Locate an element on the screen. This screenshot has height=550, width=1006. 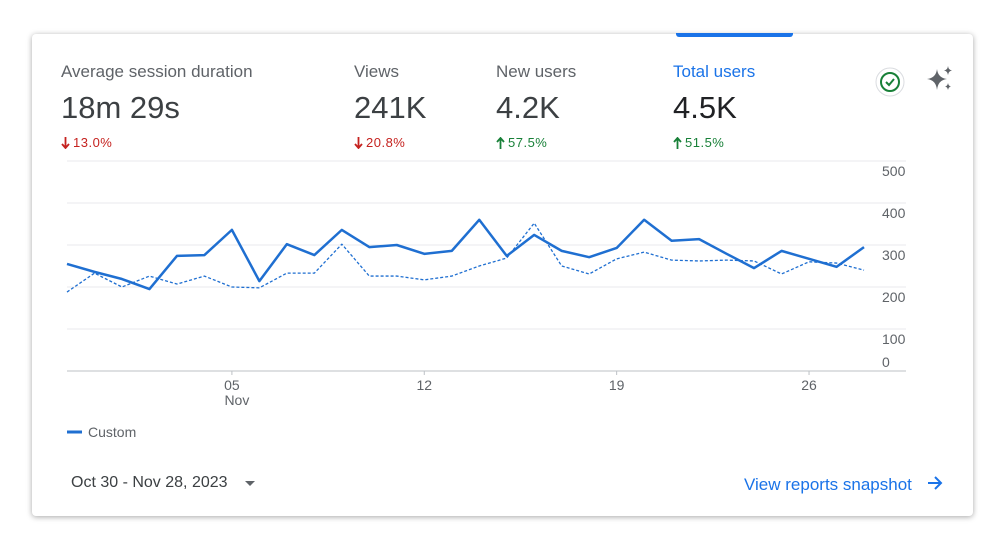
metric-change: 13.0% is located at coordinates (157, 142).